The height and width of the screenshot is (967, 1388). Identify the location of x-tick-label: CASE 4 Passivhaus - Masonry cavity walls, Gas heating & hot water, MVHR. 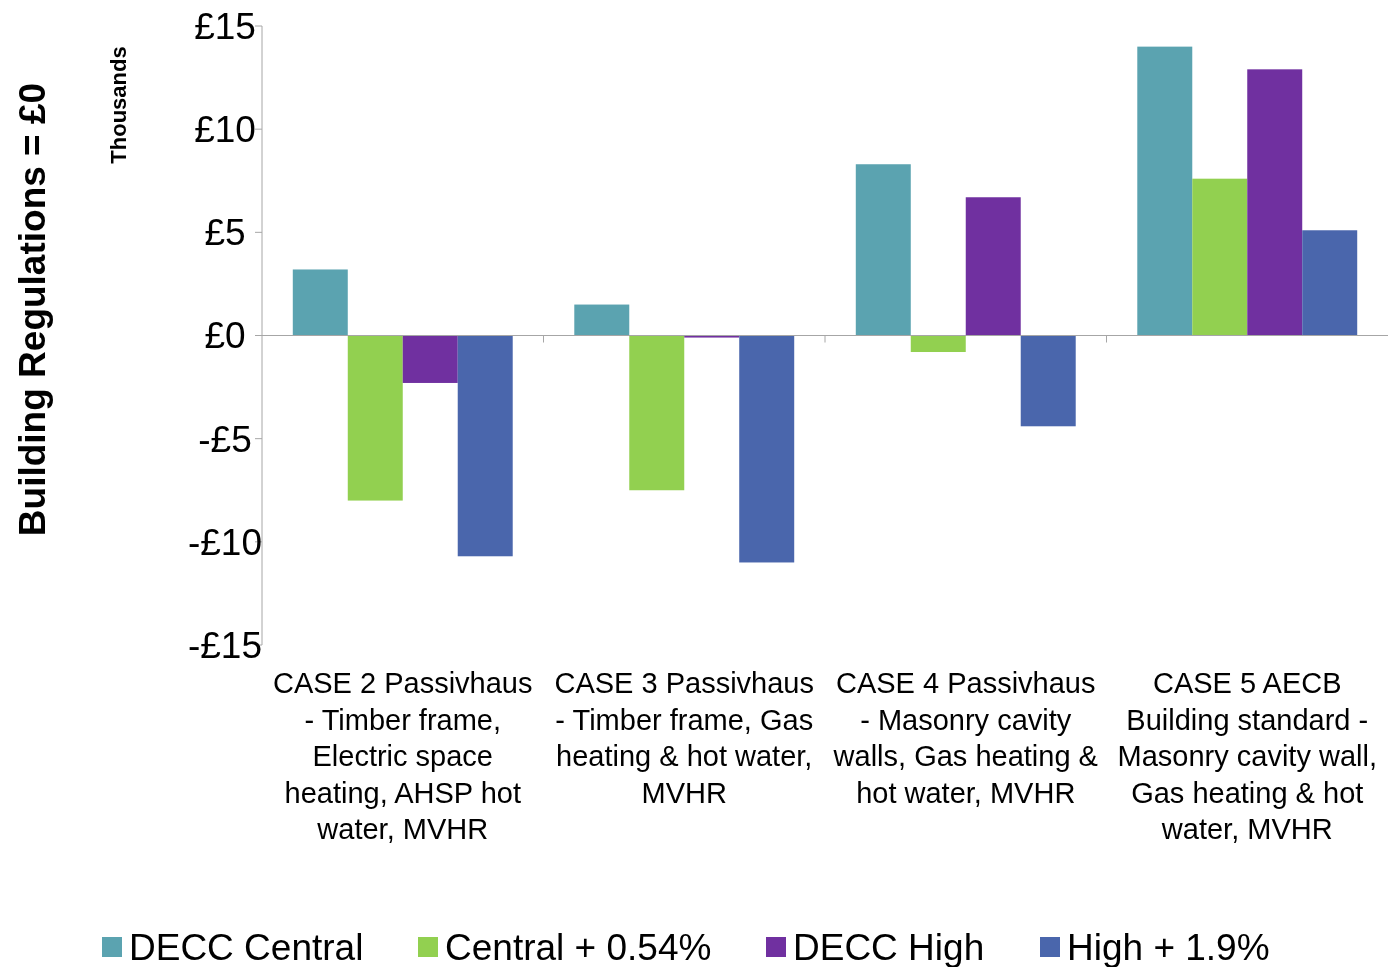
(965, 738).